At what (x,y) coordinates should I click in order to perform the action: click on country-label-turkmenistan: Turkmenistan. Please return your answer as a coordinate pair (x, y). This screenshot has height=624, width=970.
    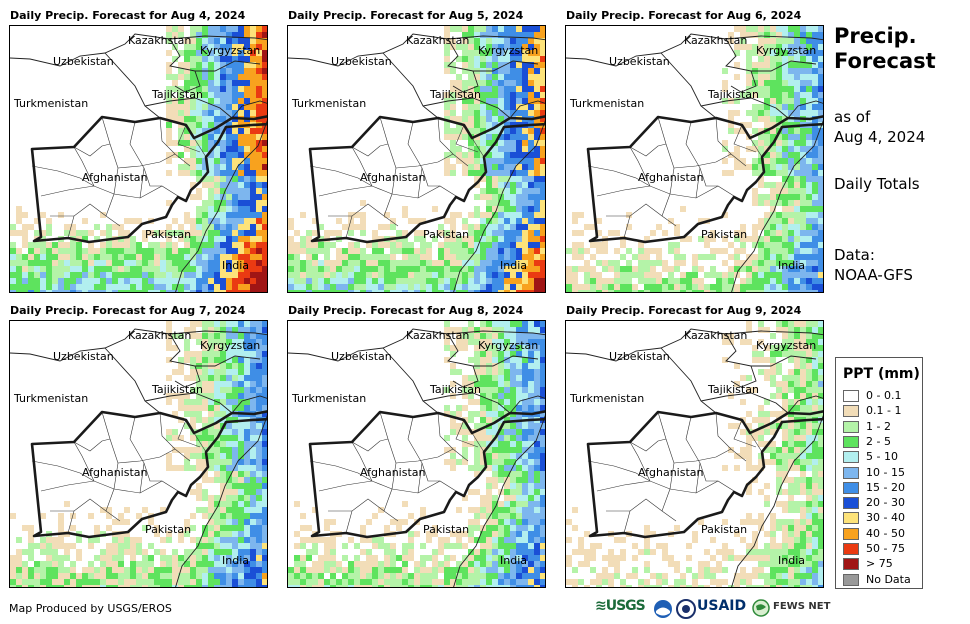
    Looking at the image, I should click on (51, 398).